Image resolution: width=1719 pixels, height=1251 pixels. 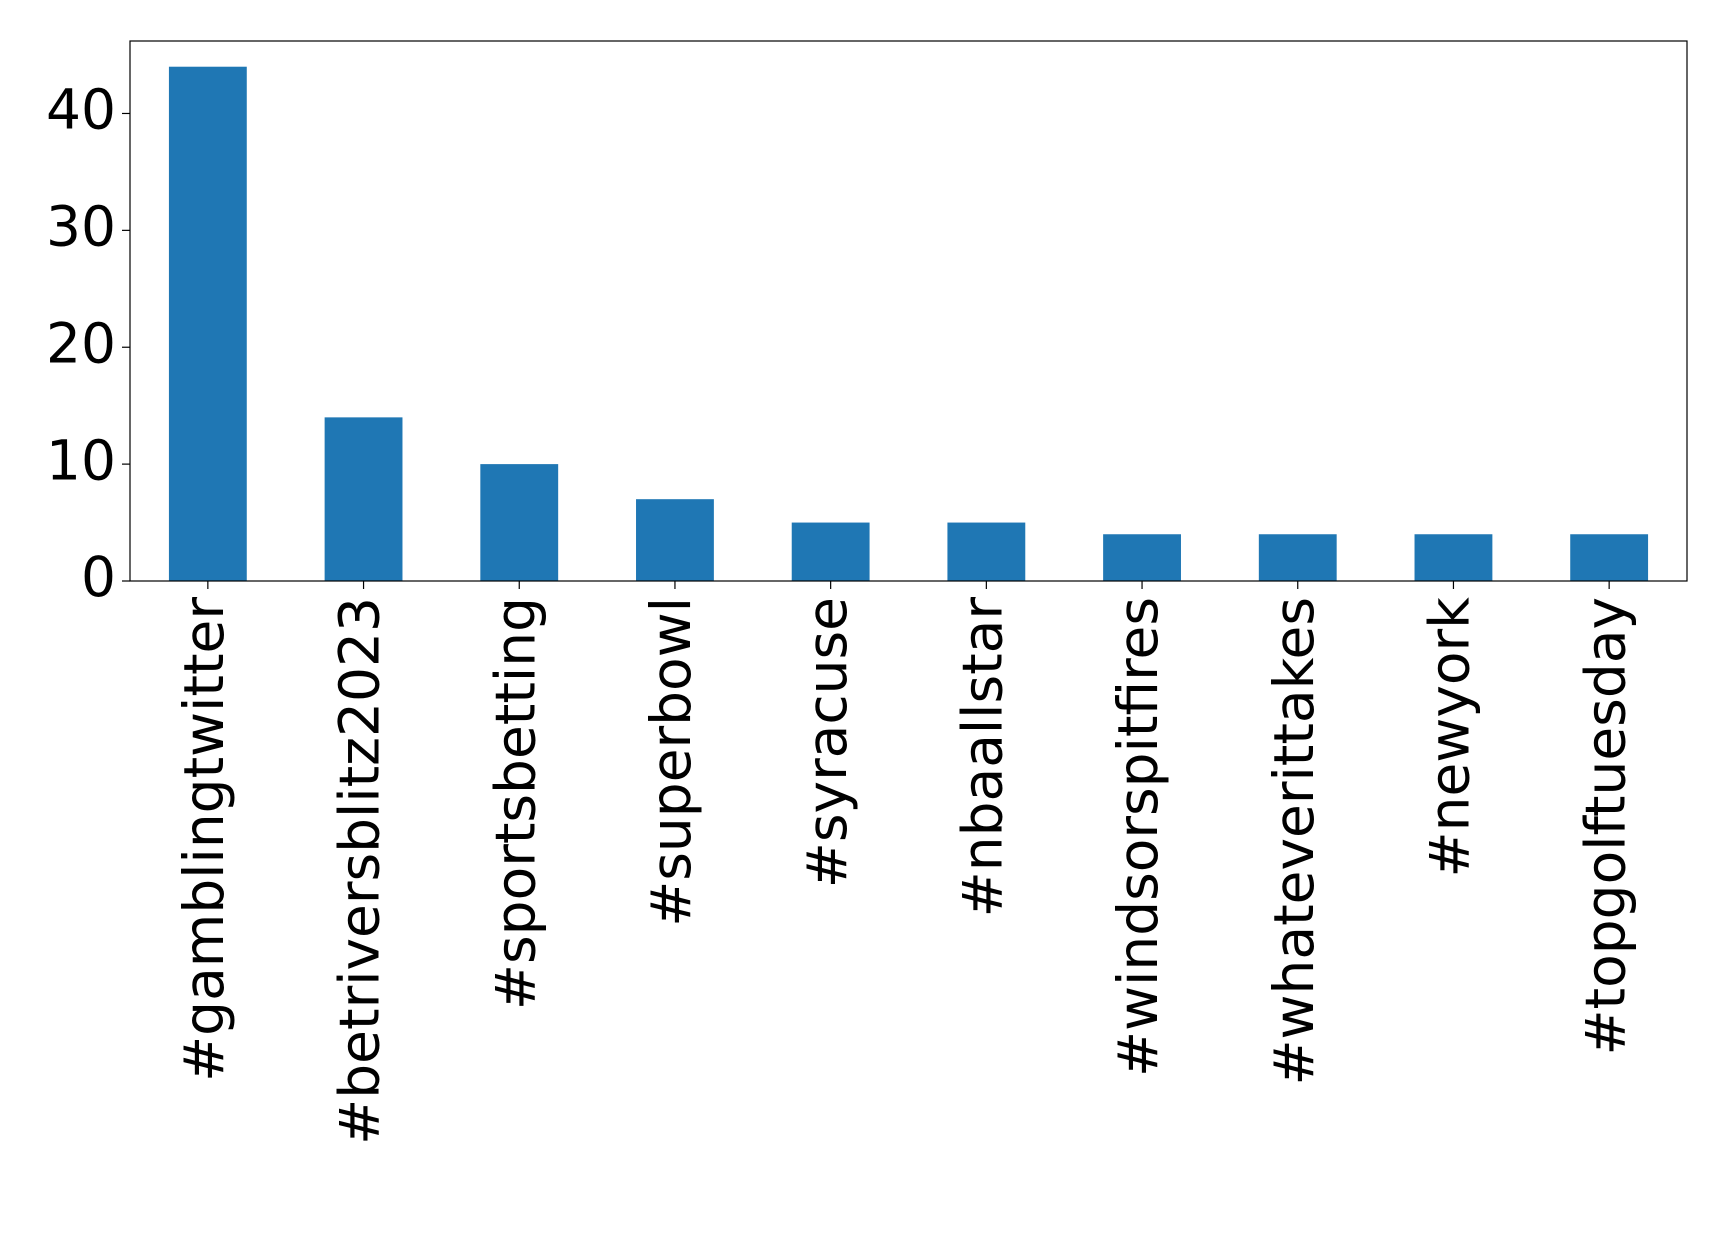 I want to click on y-tick-label: 20, so click(x=81, y=343).